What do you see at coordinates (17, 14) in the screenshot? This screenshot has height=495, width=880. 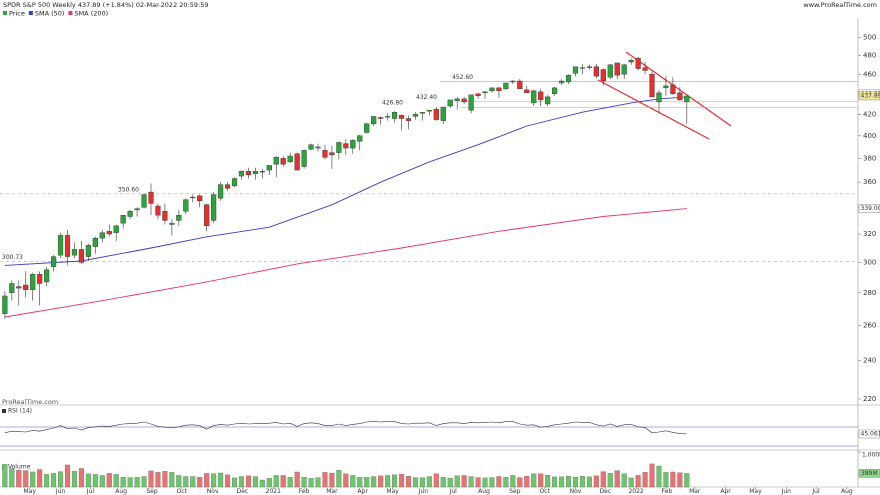 I see `legend-label: Price` at bounding box center [17, 14].